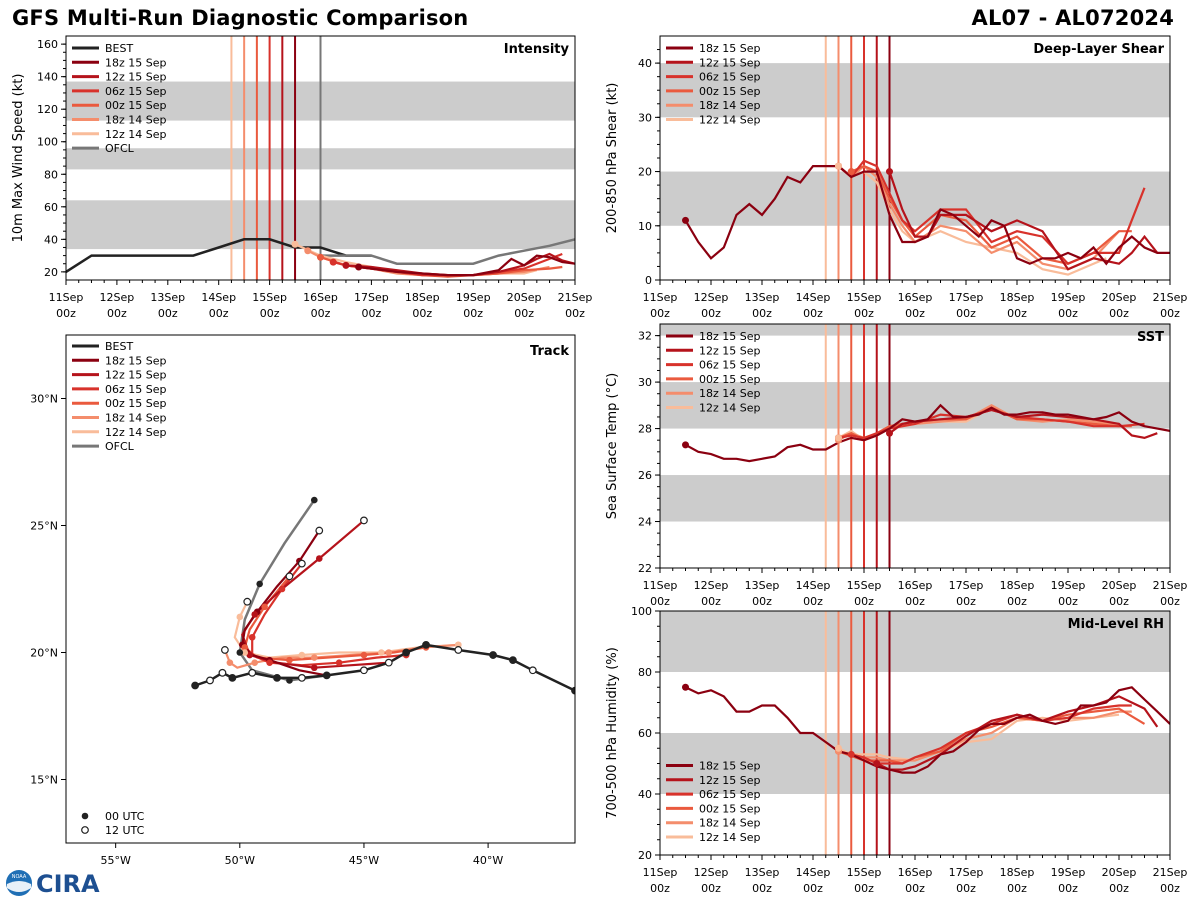 This screenshot has height=900, width=1200. I want to click on y-tick-label: 120, so click(47, 109).